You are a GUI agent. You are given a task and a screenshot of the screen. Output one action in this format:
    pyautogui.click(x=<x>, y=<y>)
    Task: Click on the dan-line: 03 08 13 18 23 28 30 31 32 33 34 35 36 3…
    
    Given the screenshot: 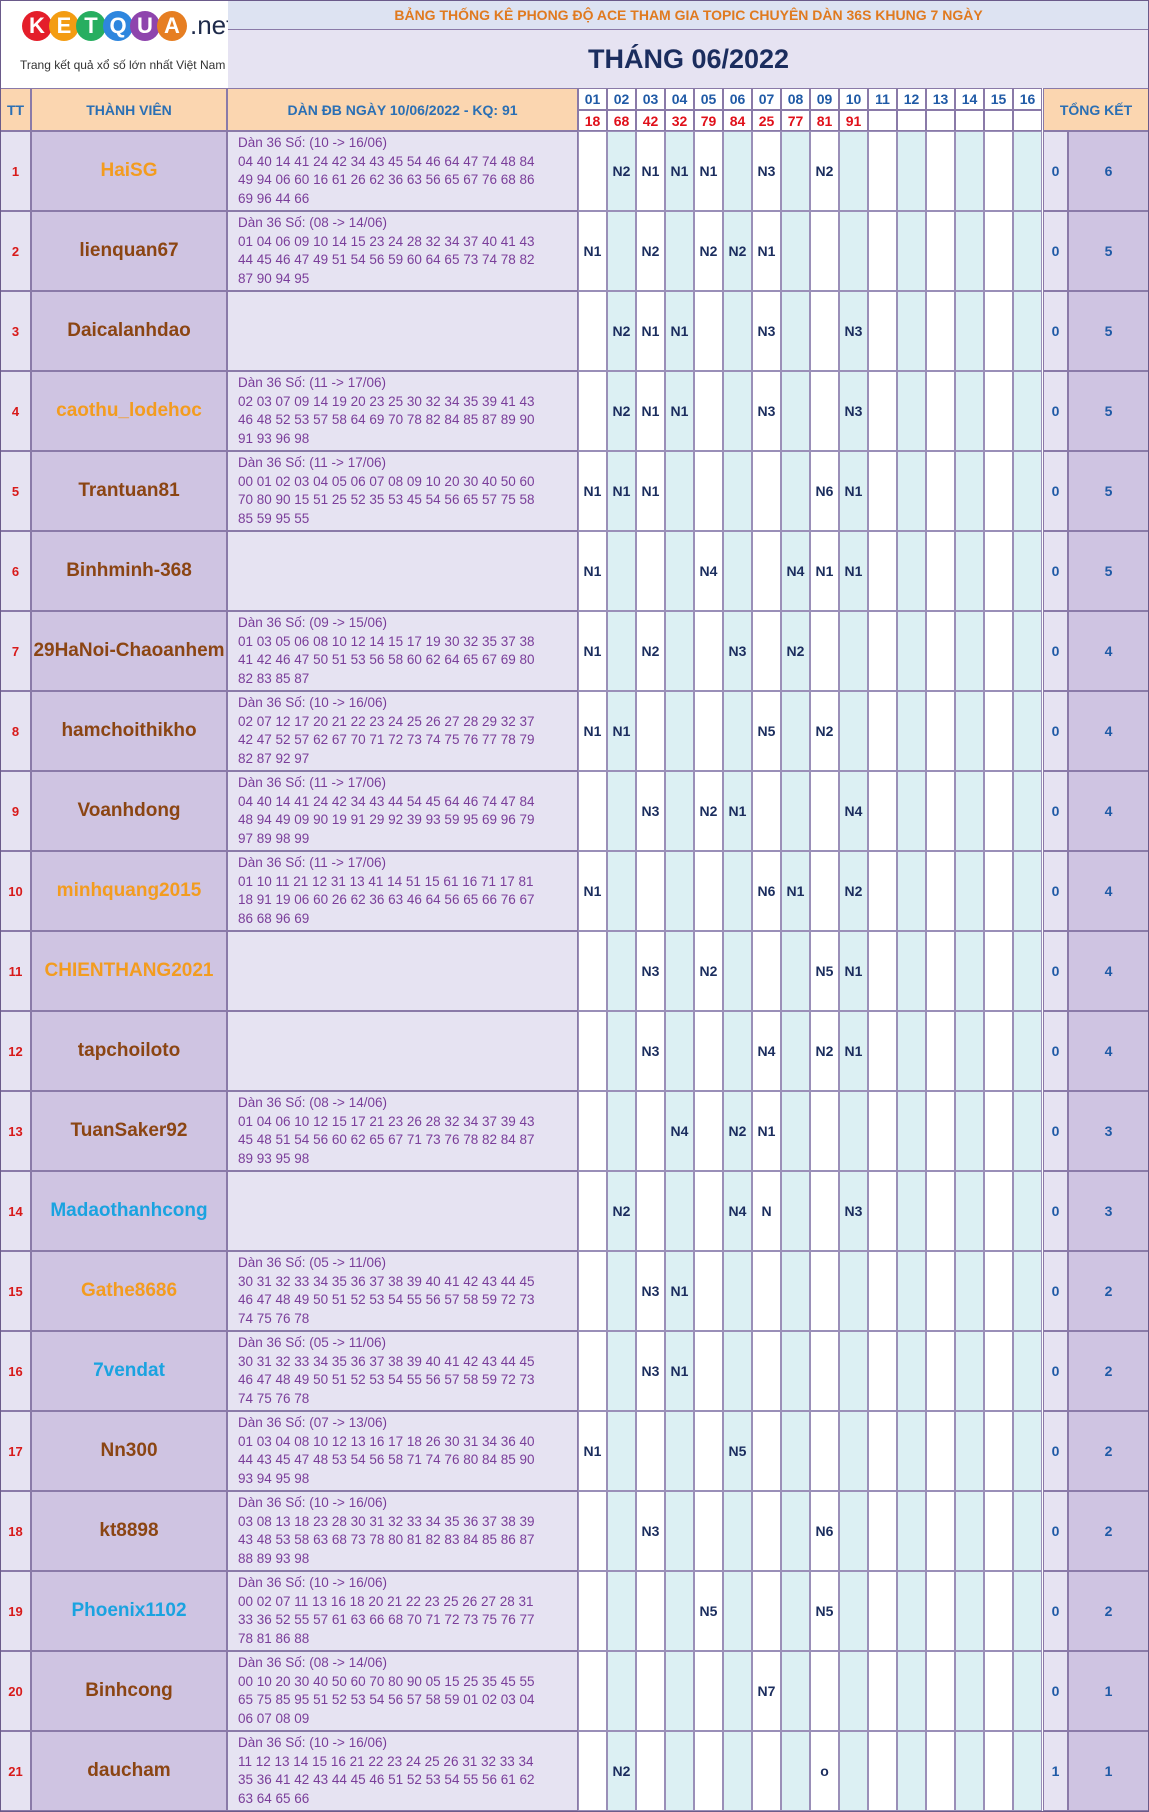 What is the action you would take?
    pyautogui.click(x=386, y=1521)
    